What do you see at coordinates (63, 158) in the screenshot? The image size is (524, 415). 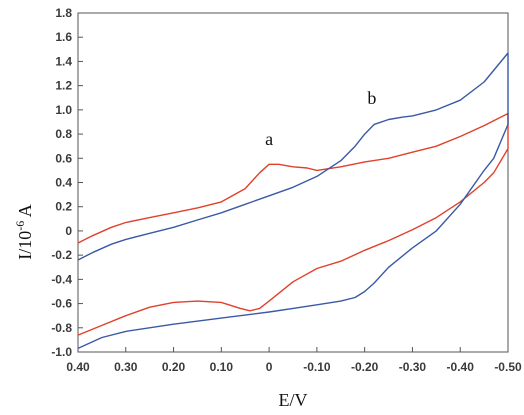 I see `y-tick-label: 0.6` at bounding box center [63, 158].